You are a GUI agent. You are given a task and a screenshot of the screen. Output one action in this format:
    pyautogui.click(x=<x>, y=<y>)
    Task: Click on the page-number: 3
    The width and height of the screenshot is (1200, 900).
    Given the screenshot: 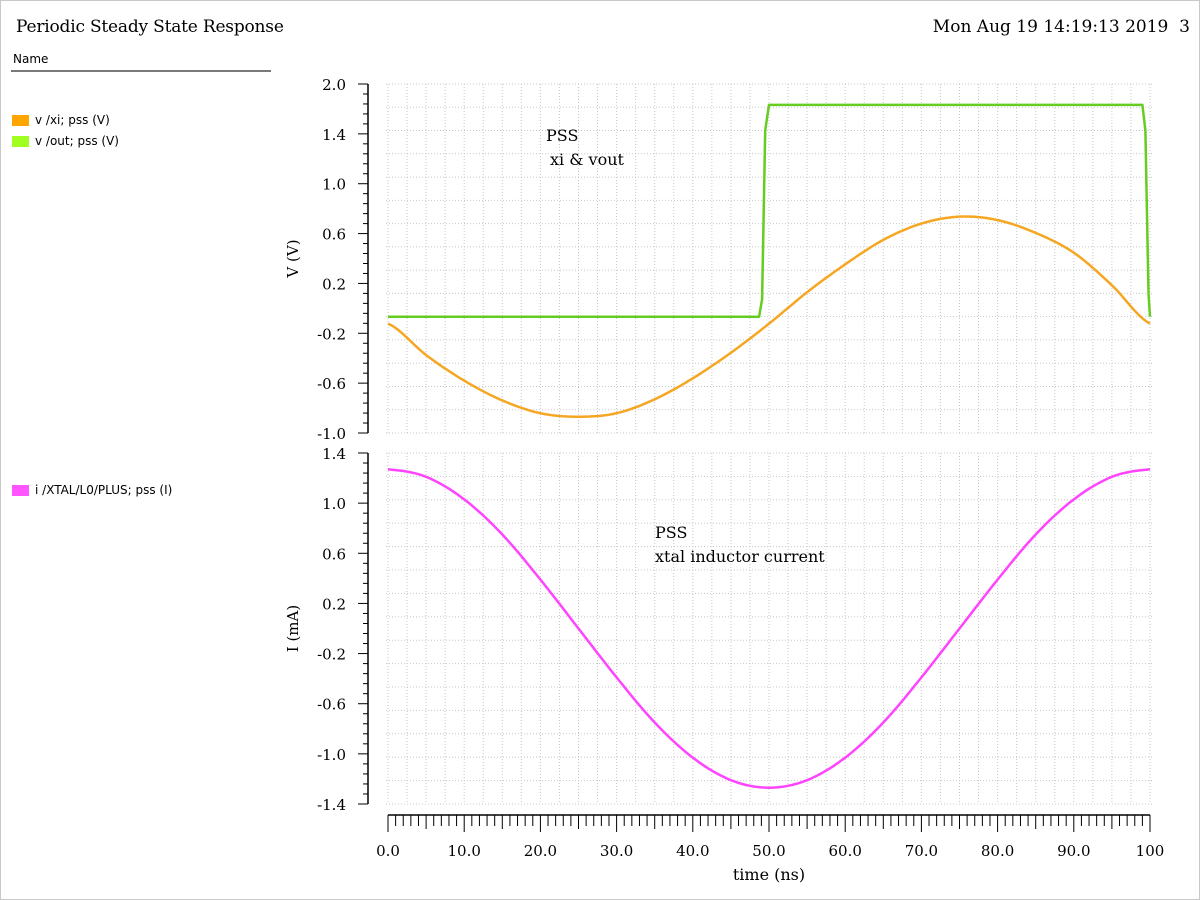 What is the action you would take?
    pyautogui.click(x=1184, y=27)
    